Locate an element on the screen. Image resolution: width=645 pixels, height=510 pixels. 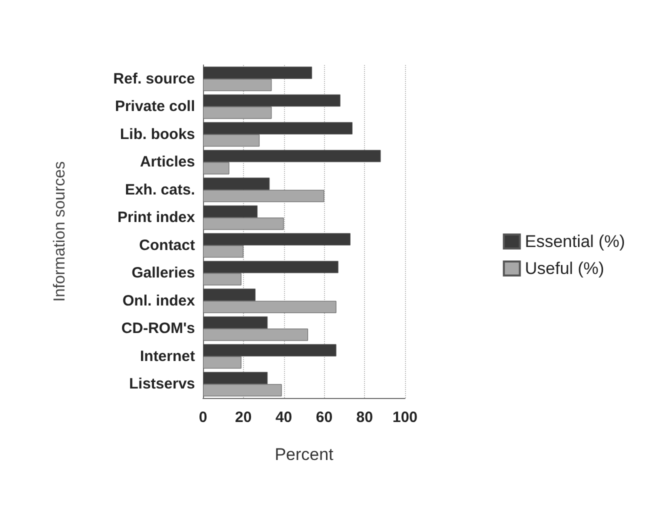
legend-label: Essential (%) is located at coordinates (574, 241).